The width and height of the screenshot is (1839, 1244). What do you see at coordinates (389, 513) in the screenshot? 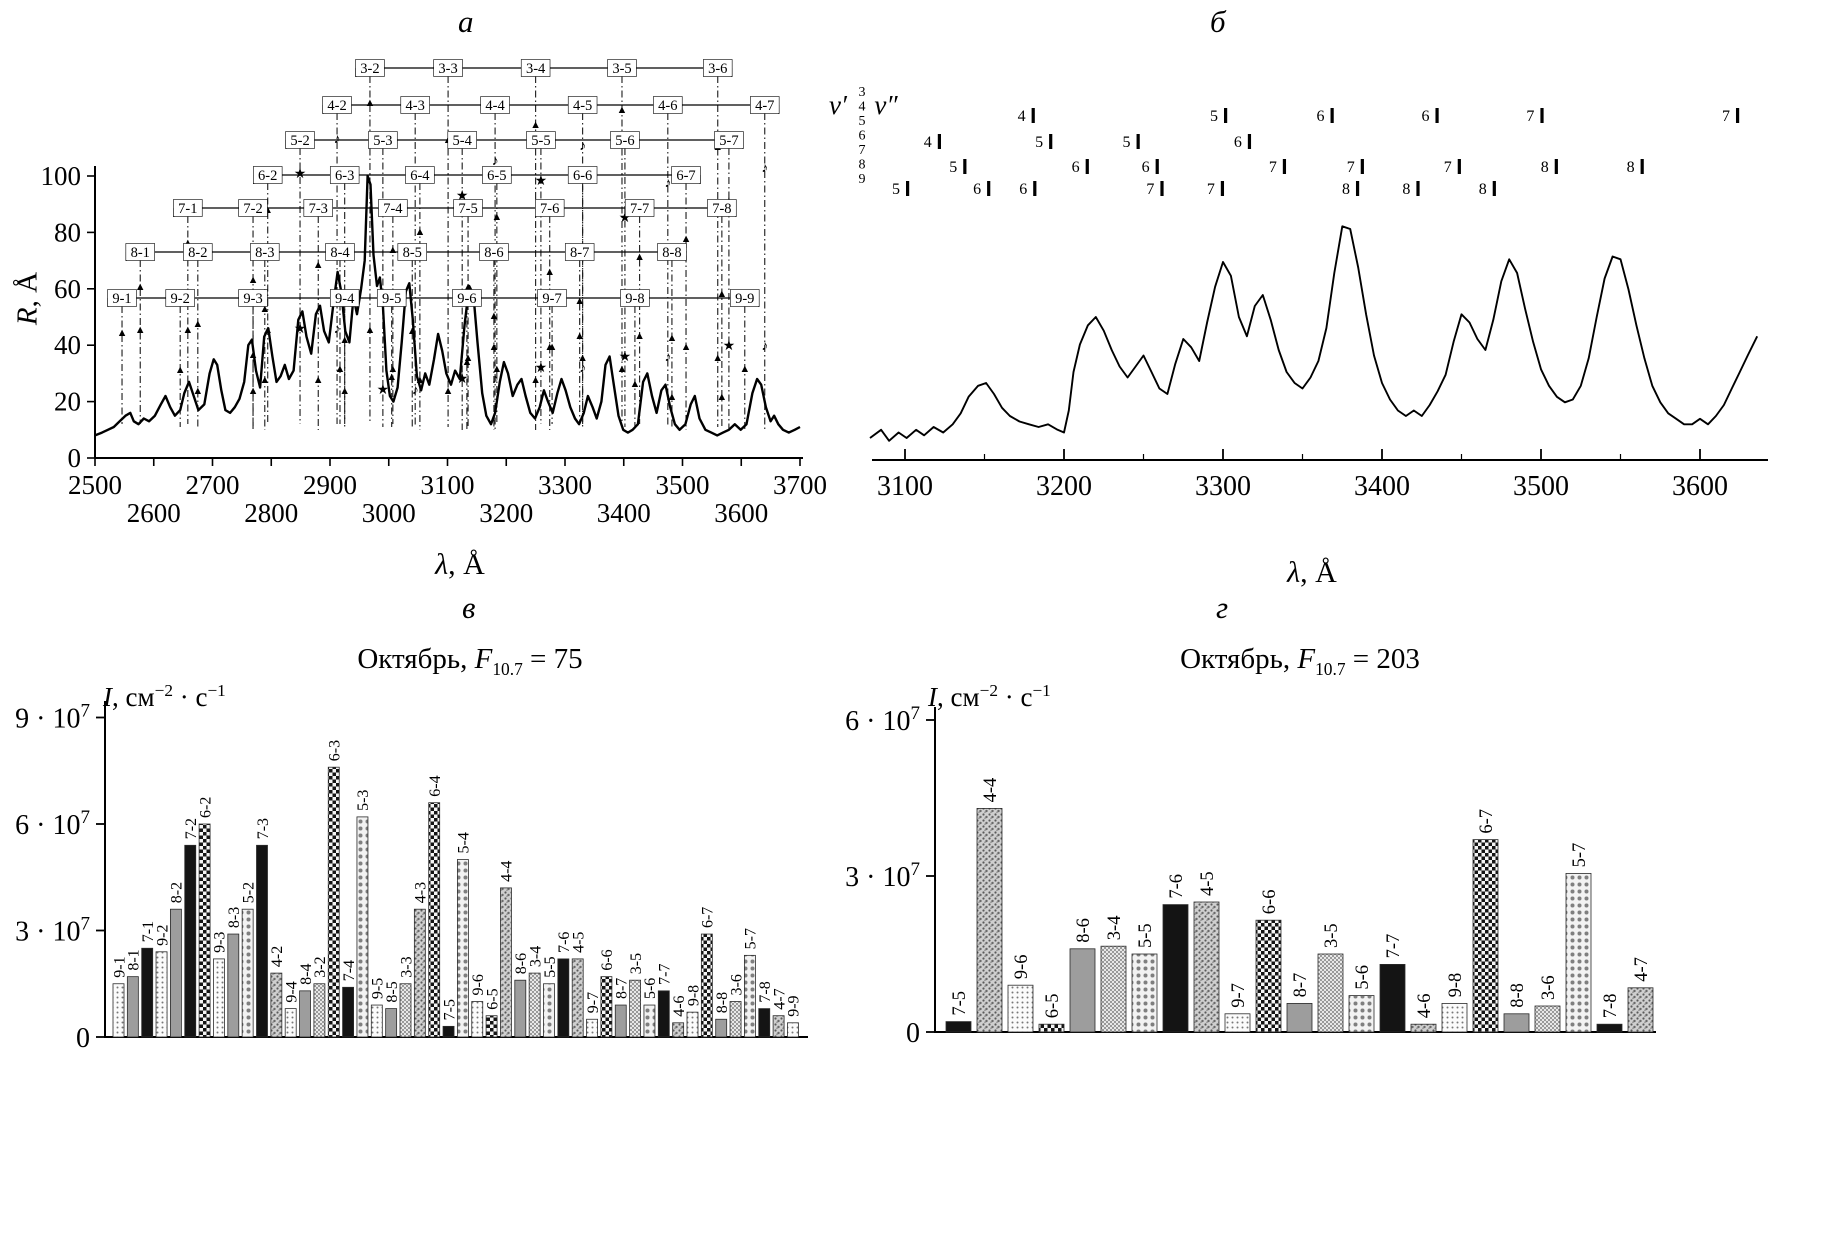
I see `svg-text: 3000` at bounding box center [389, 513].